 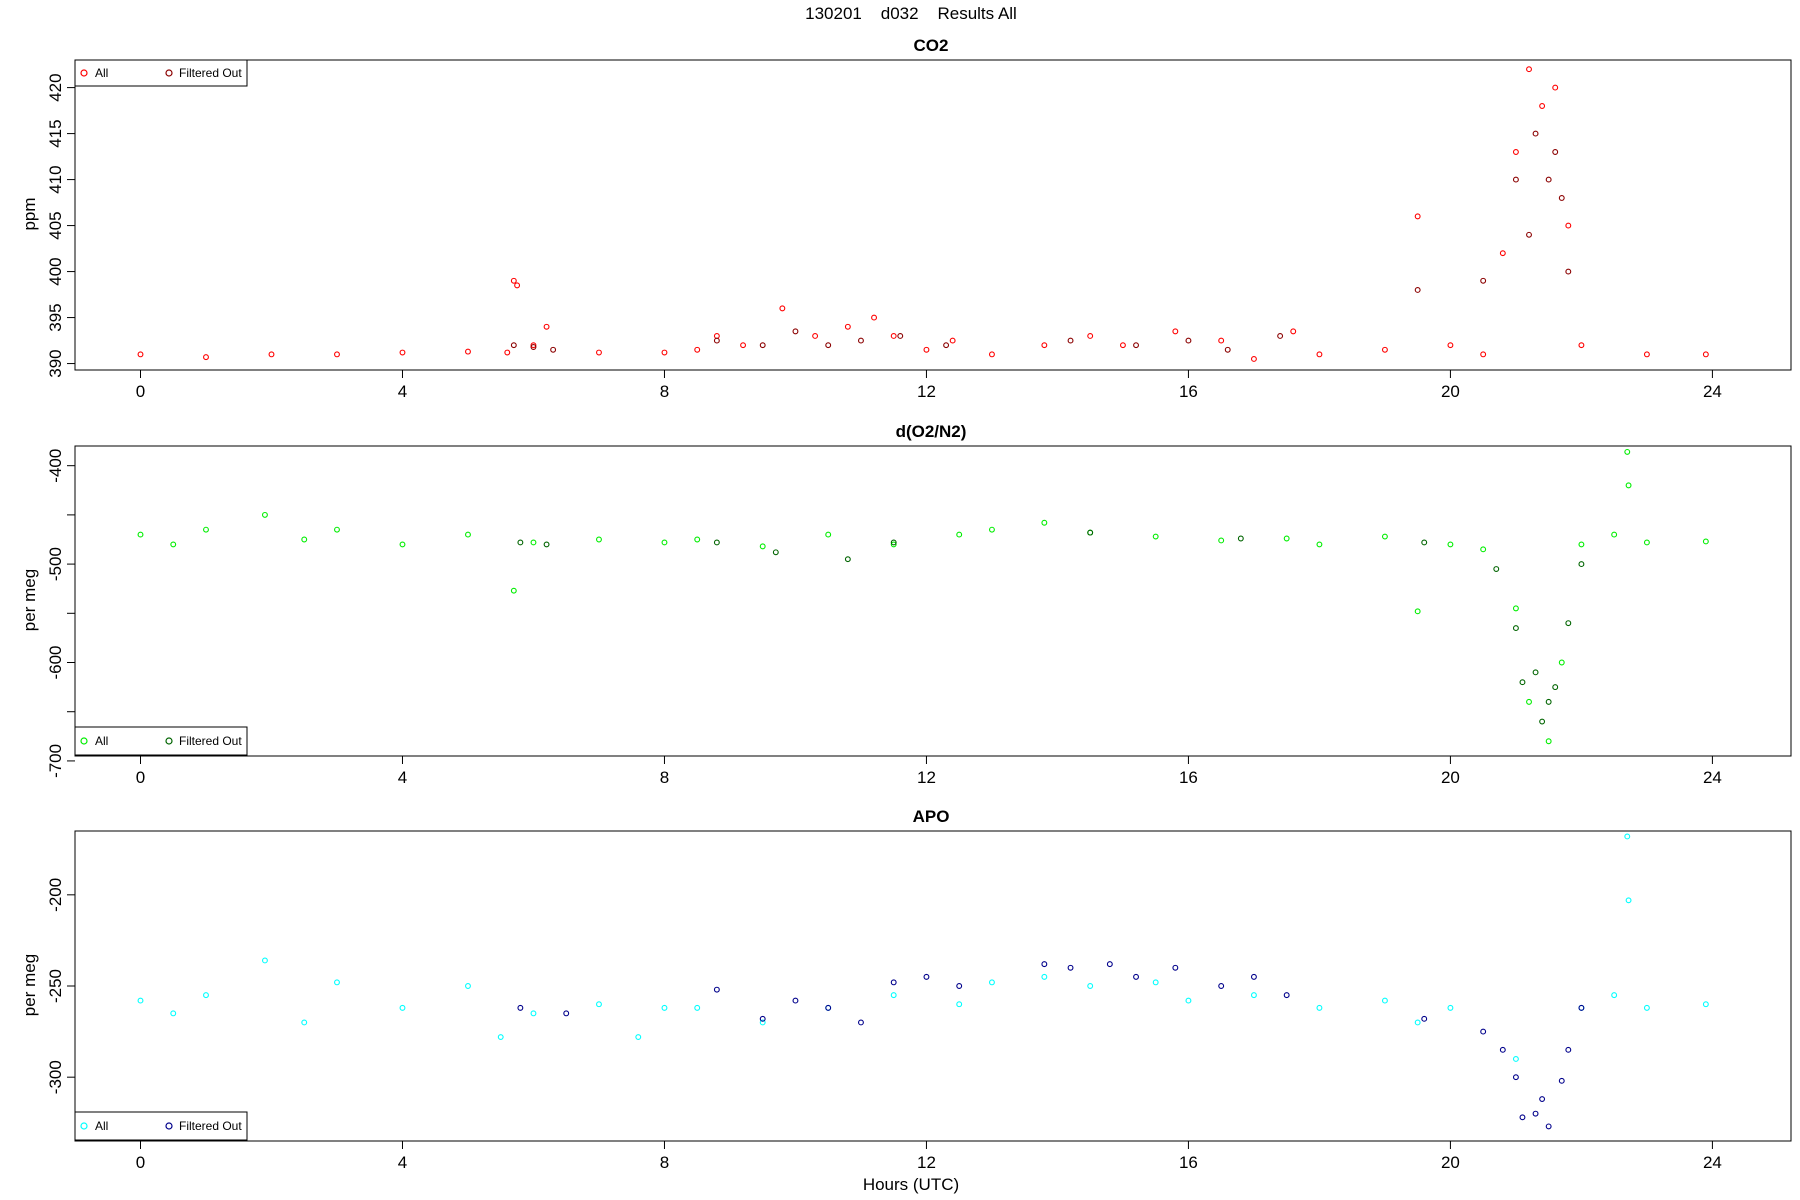 I want to click on co2-x-tick-label: 4, so click(x=402, y=391).